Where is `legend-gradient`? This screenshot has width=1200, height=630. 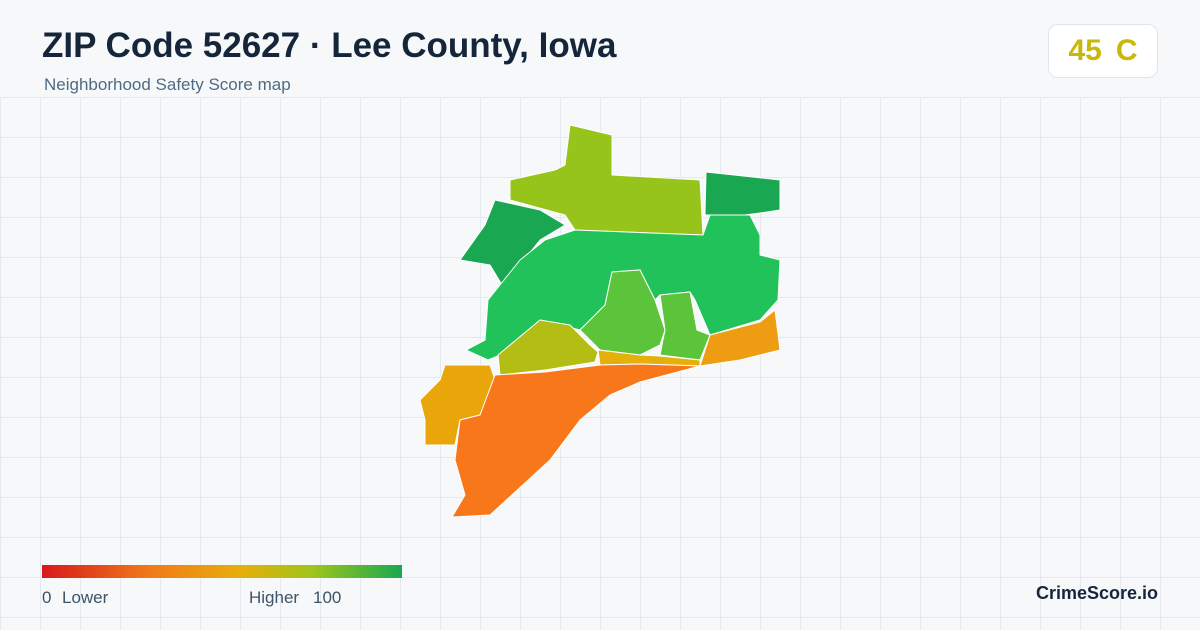
legend-gradient is located at coordinates (222, 571).